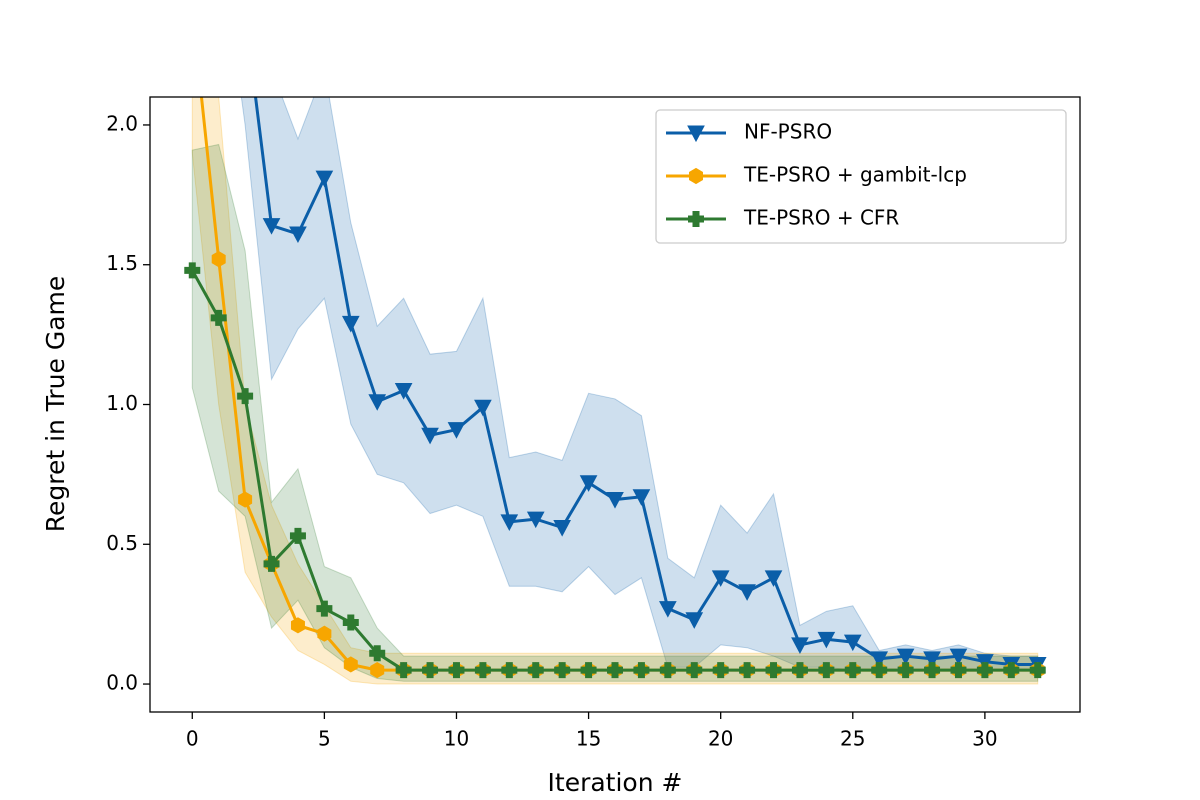 Image resolution: width=1200 pixels, height=800 pixels. I want to click on x-tick-label: 0, so click(192, 739).